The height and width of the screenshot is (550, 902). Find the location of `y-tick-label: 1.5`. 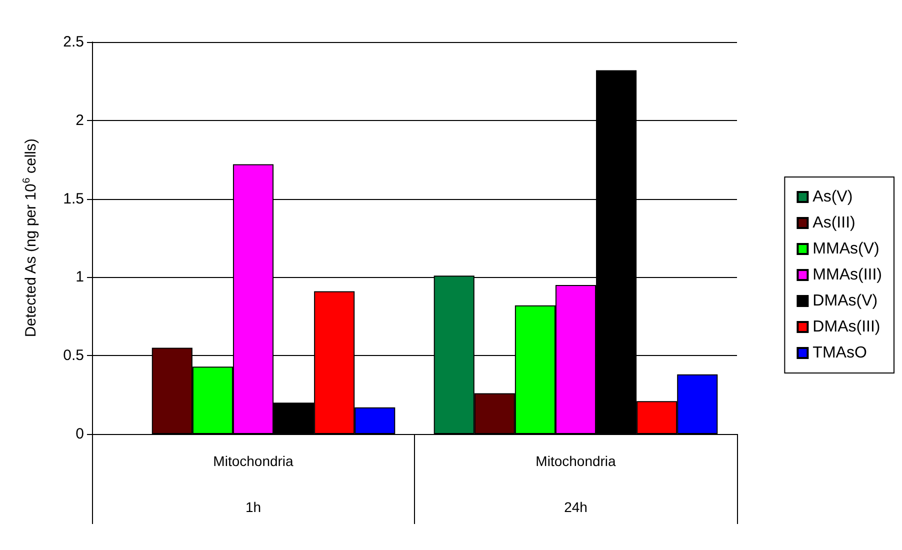

y-tick-label: 1.5 is located at coordinates (73, 199).